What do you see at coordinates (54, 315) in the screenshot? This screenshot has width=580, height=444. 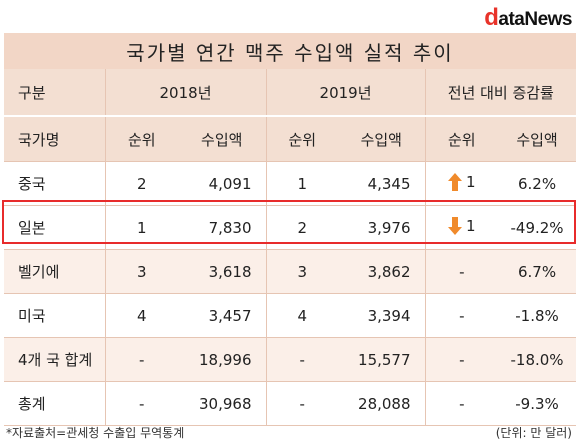 I see `country-cell: 미국` at bounding box center [54, 315].